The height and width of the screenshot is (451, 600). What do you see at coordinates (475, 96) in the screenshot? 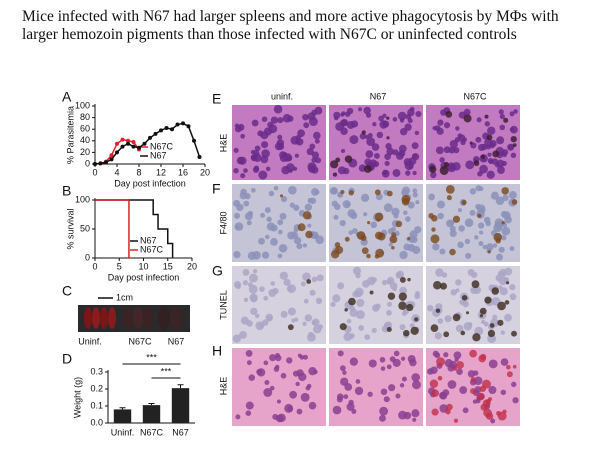
I see `column-header: N67C` at bounding box center [475, 96].